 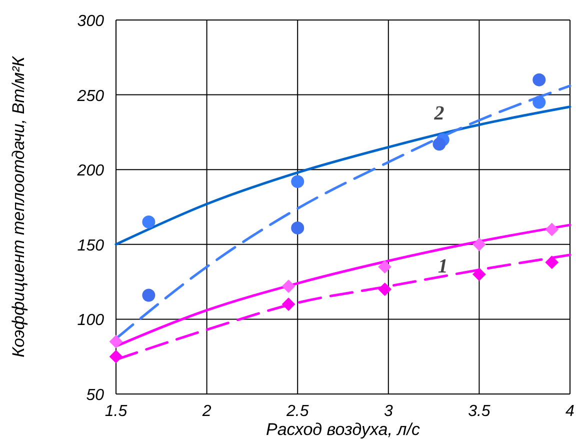 I want to click on y-axis-title: Коэффициент теплоотдачи, Вт/м²К, so click(x=18, y=207).